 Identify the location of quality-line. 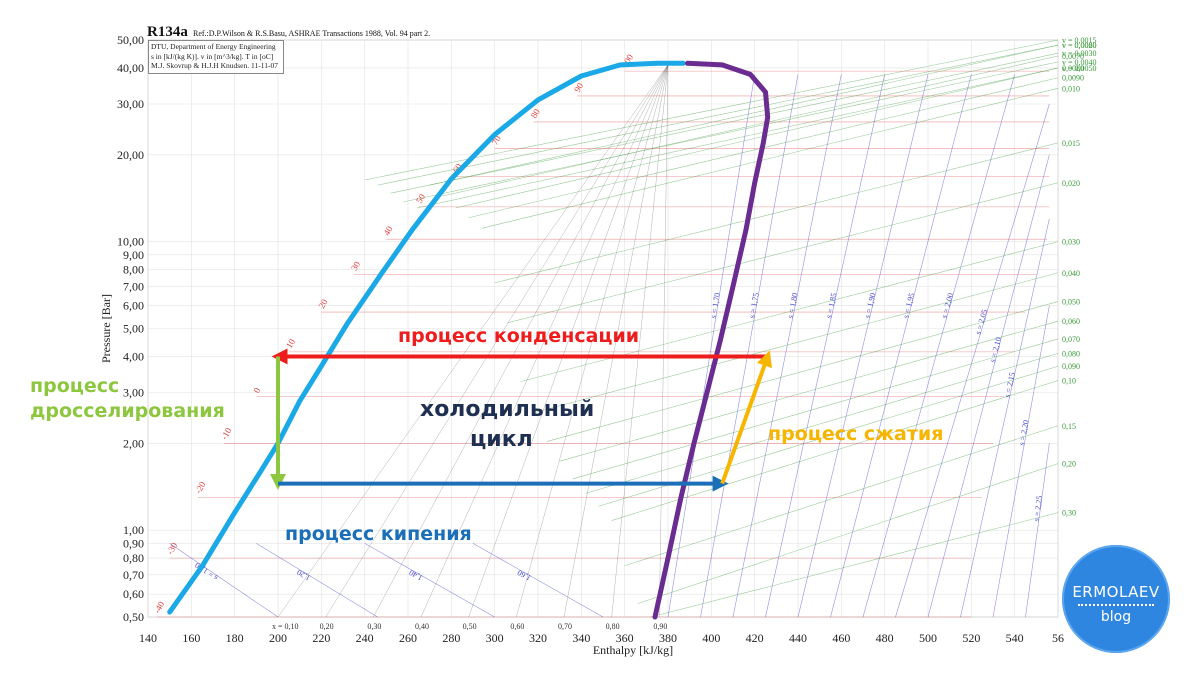
(592, 341).